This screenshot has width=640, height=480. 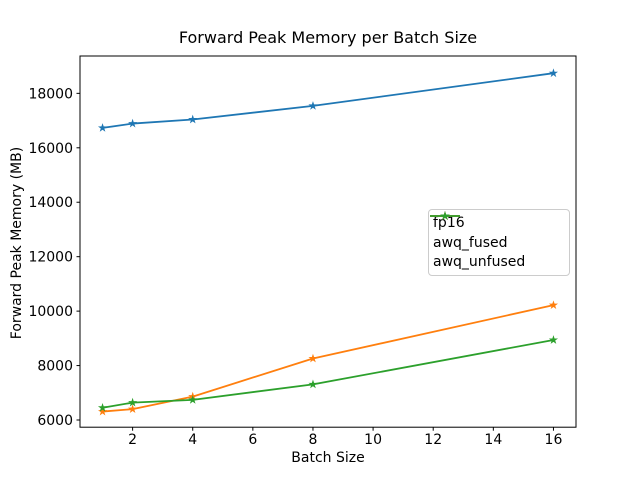 What do you see at coordinates (479, 262) in the screenshot?
I see `legend-label: awq_unfused` at bounding box center [479, 262].